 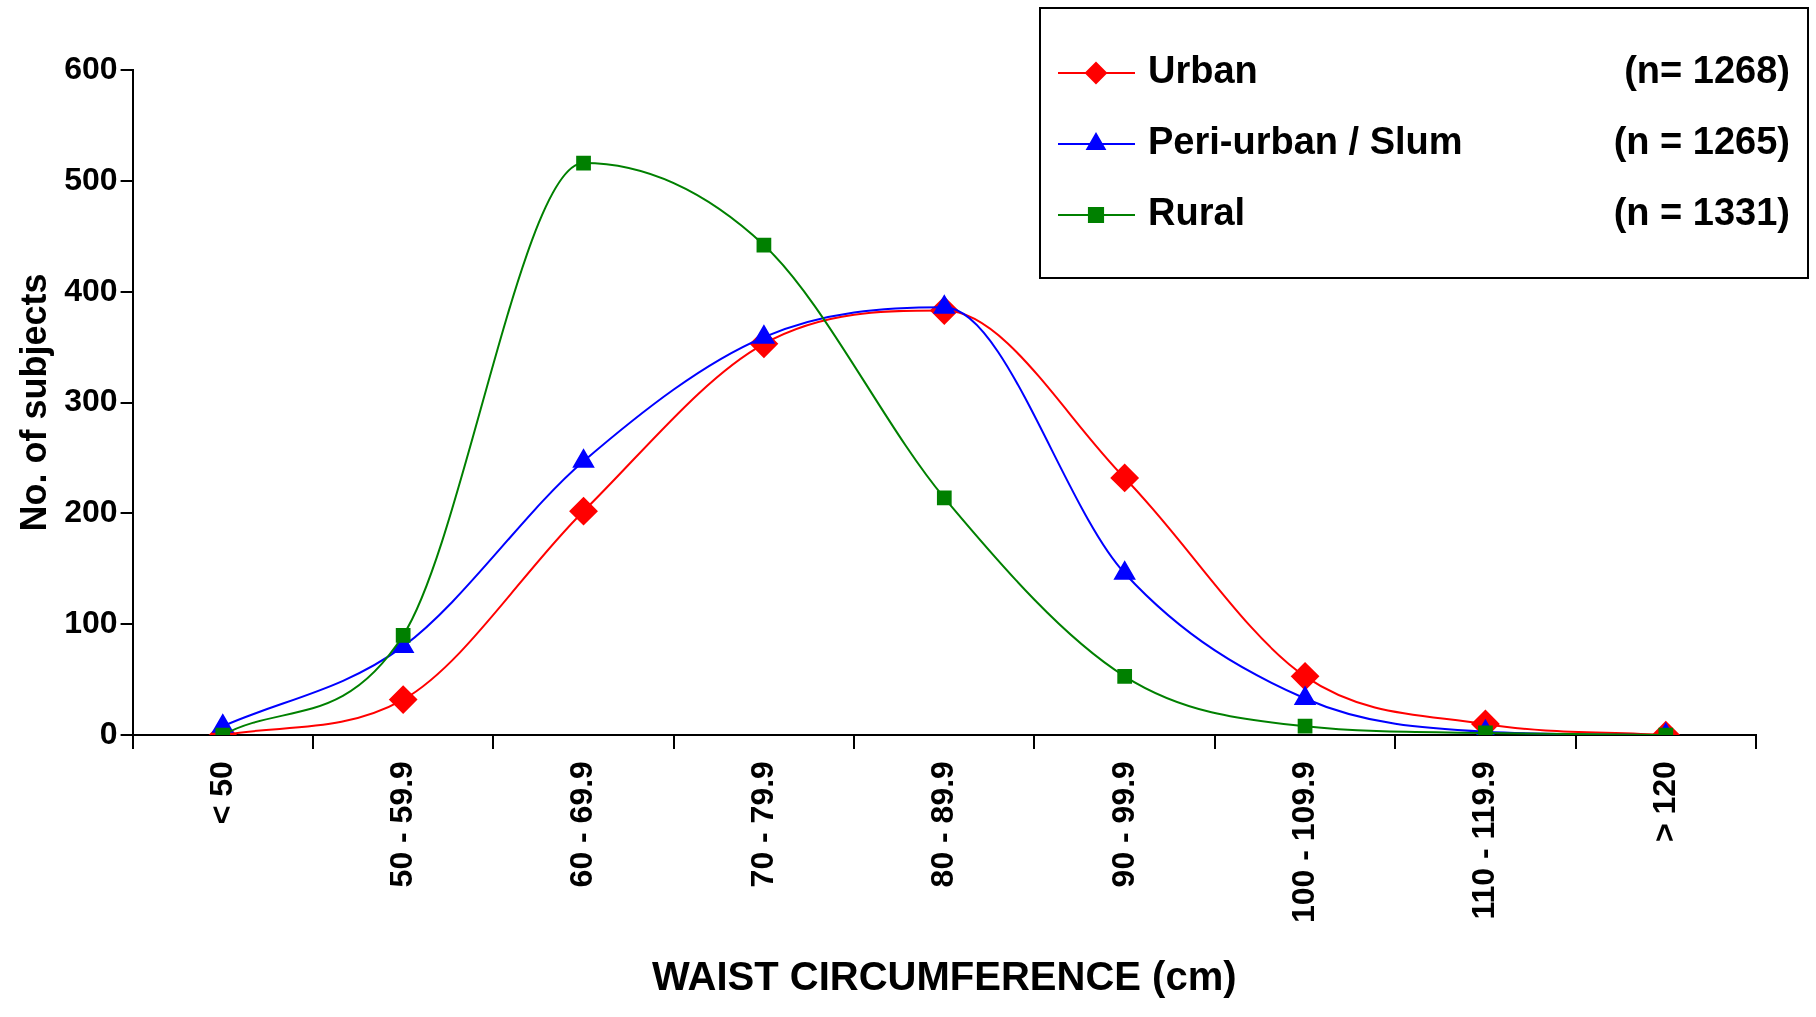 What do you see at coordinates (1701, 141) in the screenshot?
I see `annotation: (n = 1265)` at bounding box center [1701, 141].